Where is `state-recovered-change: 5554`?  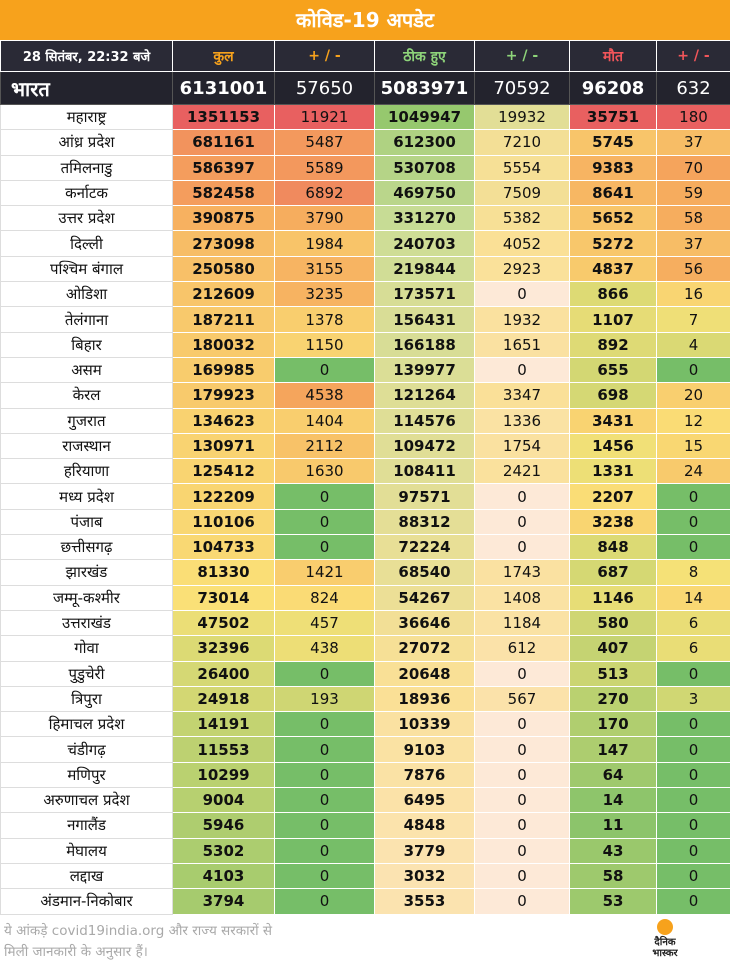
state-recovered-change: 5554 is located at coordinates (522, 167).